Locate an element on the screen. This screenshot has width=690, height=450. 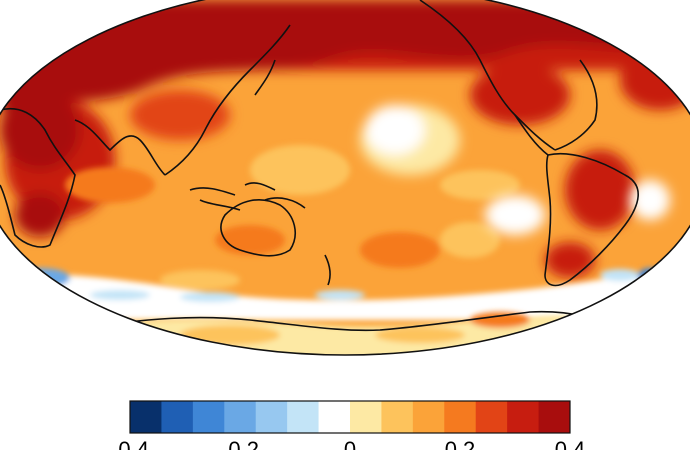
colorbar: -0.4 -0.2 0 0.2 0.4 is located at coordinates (345, 422).